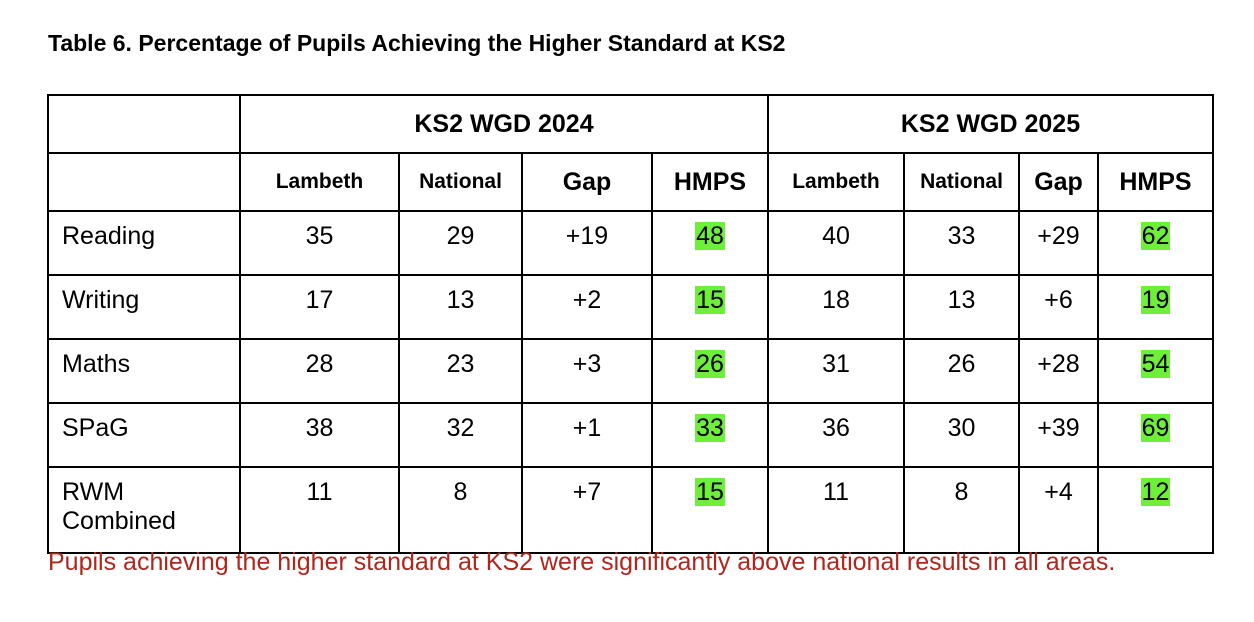  Describe the element at coordinates (587, 182) in the screenshot. I see `col-header-gap-2024: Gap` at that location.